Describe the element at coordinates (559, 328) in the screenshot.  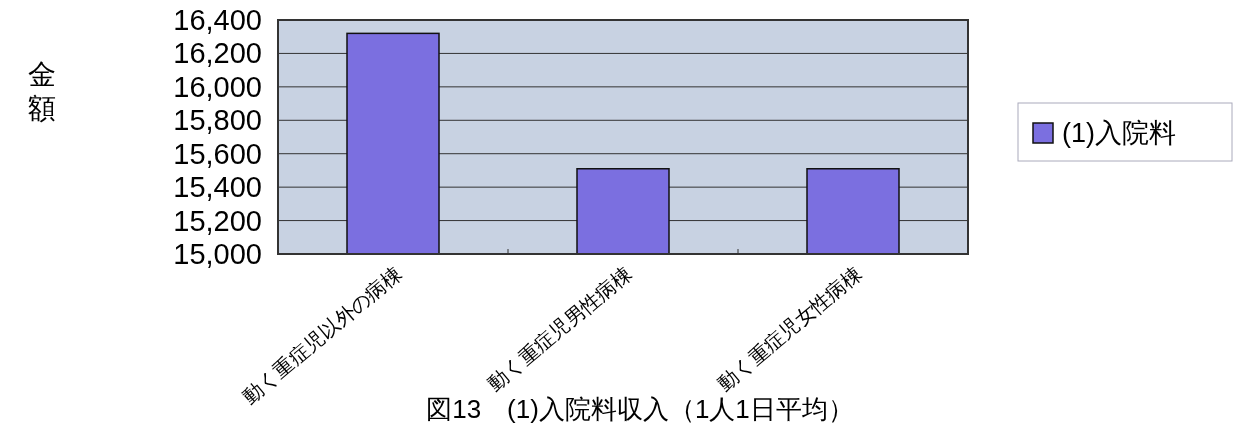
I see `x-tick-label: 動く重症児男性病棟` at that location.